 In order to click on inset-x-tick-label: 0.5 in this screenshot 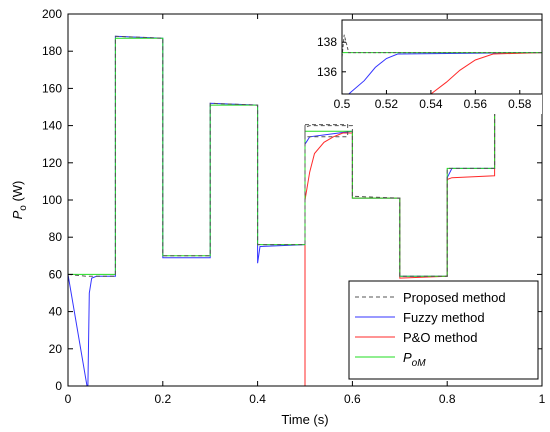, I will do `click(342, 104)`.